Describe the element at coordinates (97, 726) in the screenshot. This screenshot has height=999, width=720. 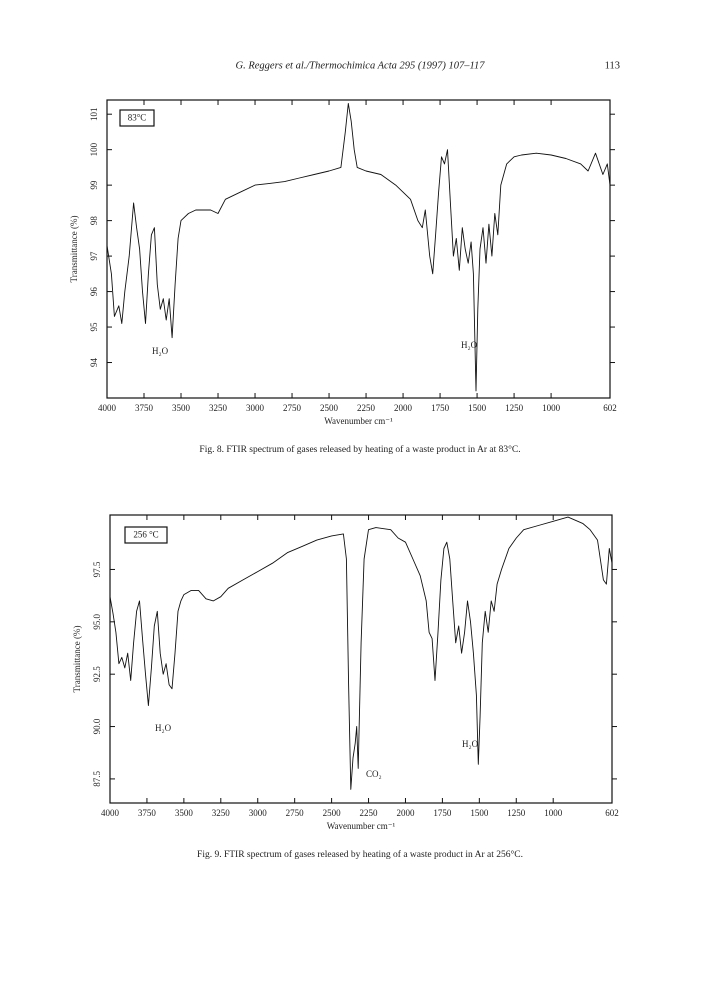
I see `y-tick-label: 90.0` at that location.